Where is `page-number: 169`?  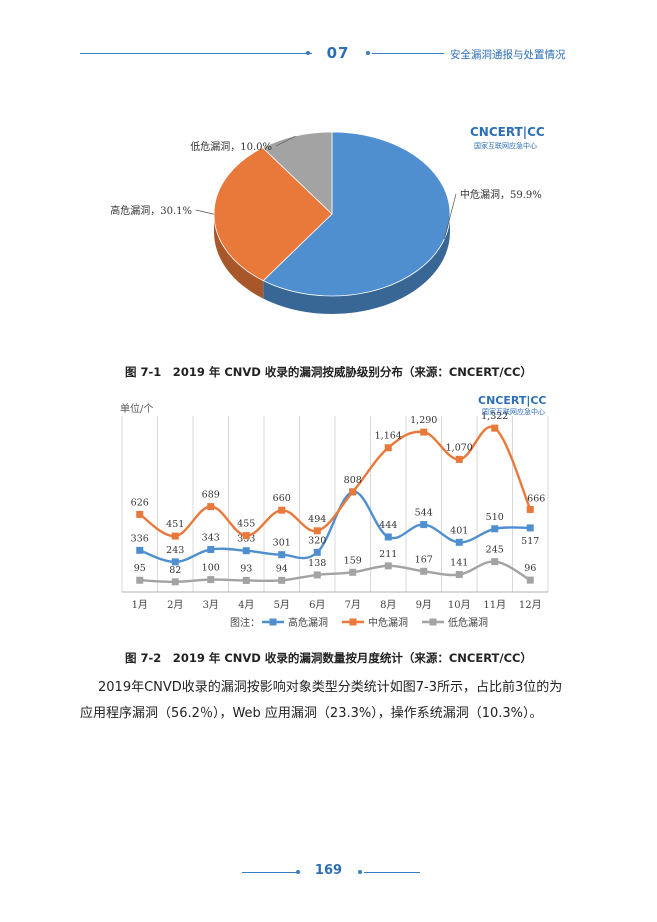
page-number: 169 is located at coordinates (328, 870).